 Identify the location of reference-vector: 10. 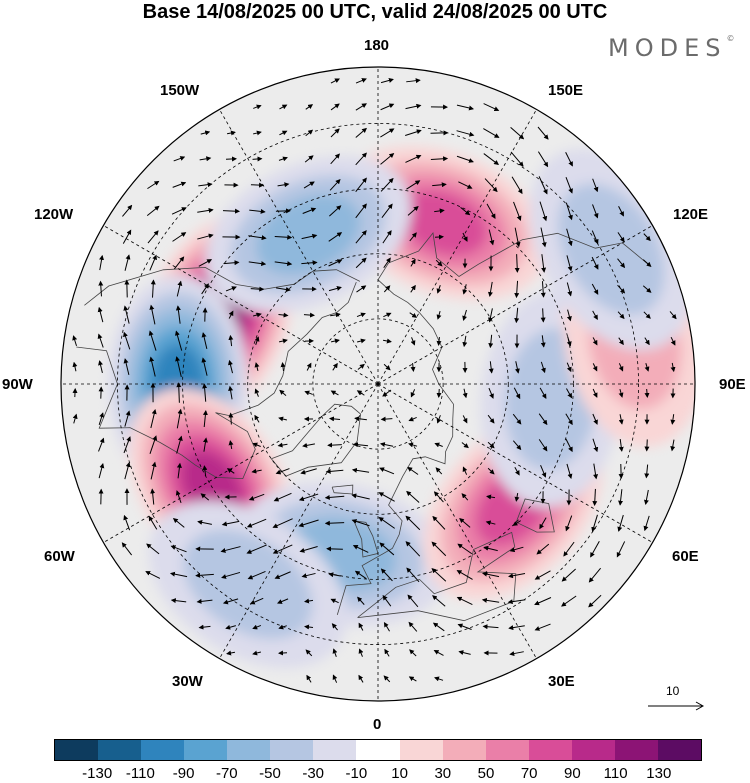
(676, 699).